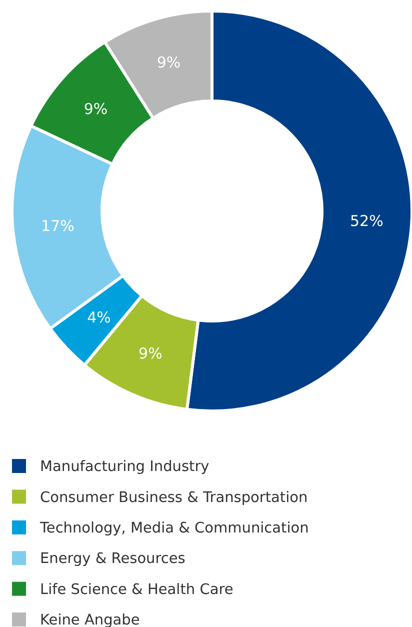 The height and width of the screenshot is (627, 412). I want to click on legend-label: Consumer Business & Transportation, so click(174, 498).